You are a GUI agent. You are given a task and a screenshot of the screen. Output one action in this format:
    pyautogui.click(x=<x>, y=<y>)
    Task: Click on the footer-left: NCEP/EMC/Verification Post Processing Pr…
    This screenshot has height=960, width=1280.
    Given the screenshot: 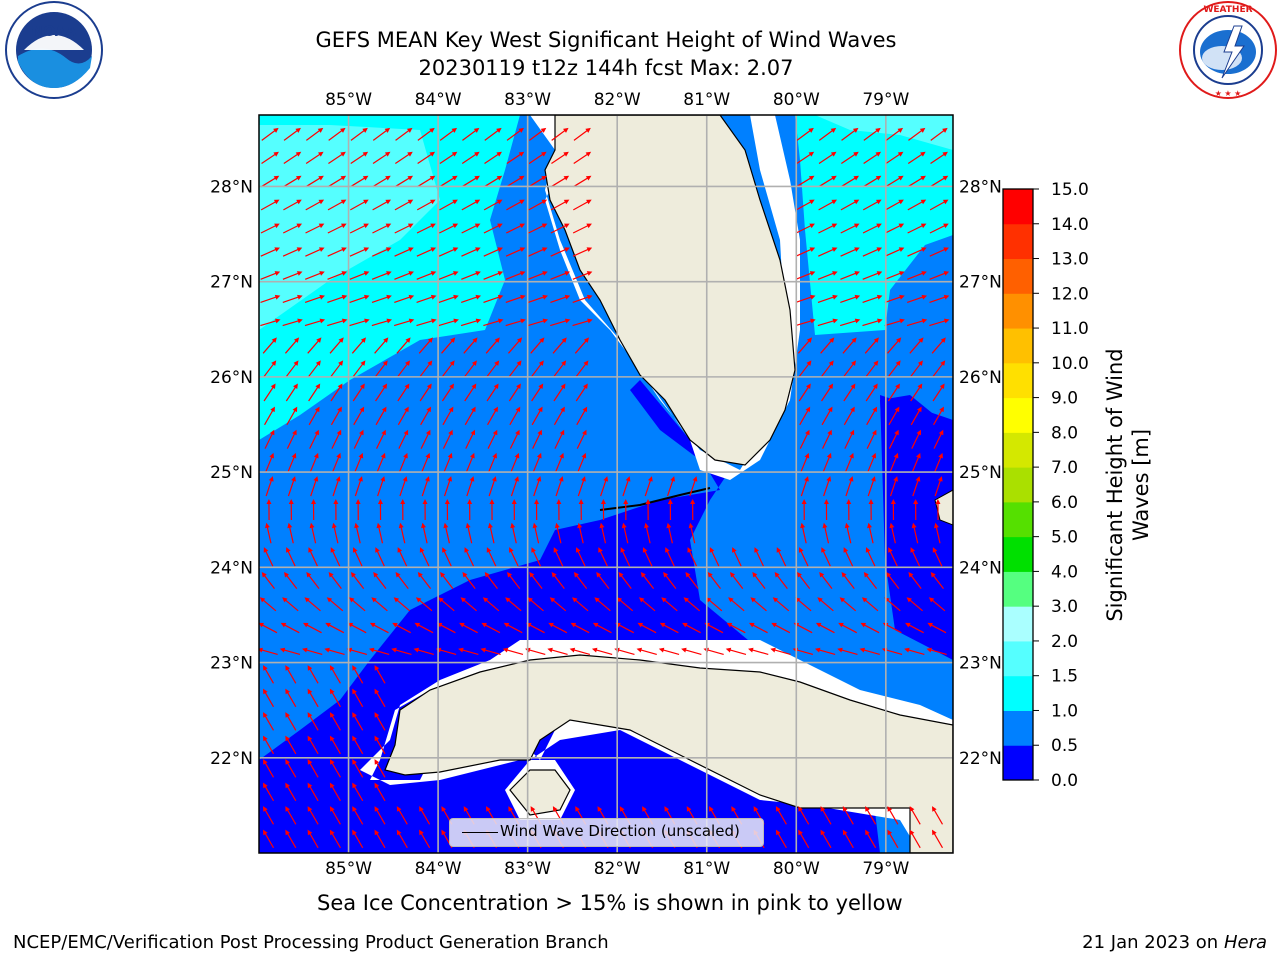 What is the action you would take?
    pyautogui.click(x=311, y=942)
    